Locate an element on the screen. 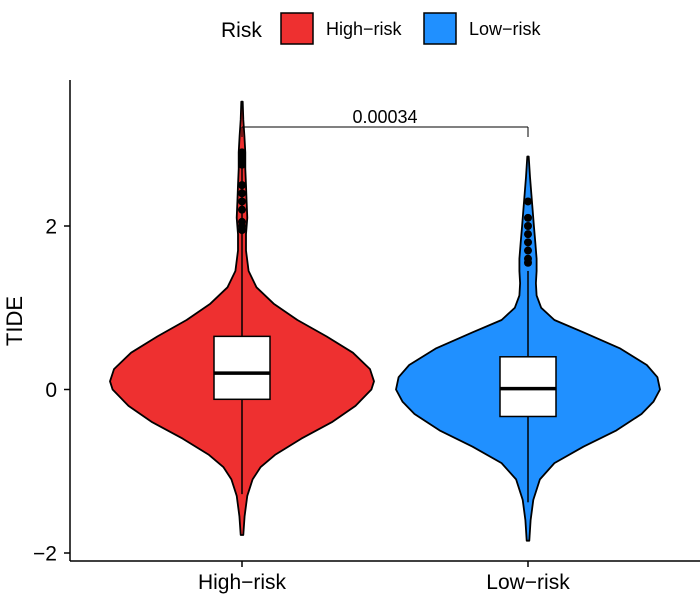  box-low-risk is located at coordinates (528, 387).